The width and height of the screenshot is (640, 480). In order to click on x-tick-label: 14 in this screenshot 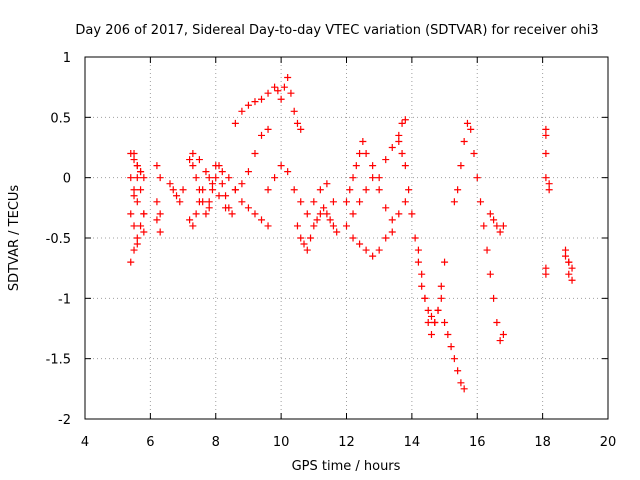, I will do `click(412, 442)`.